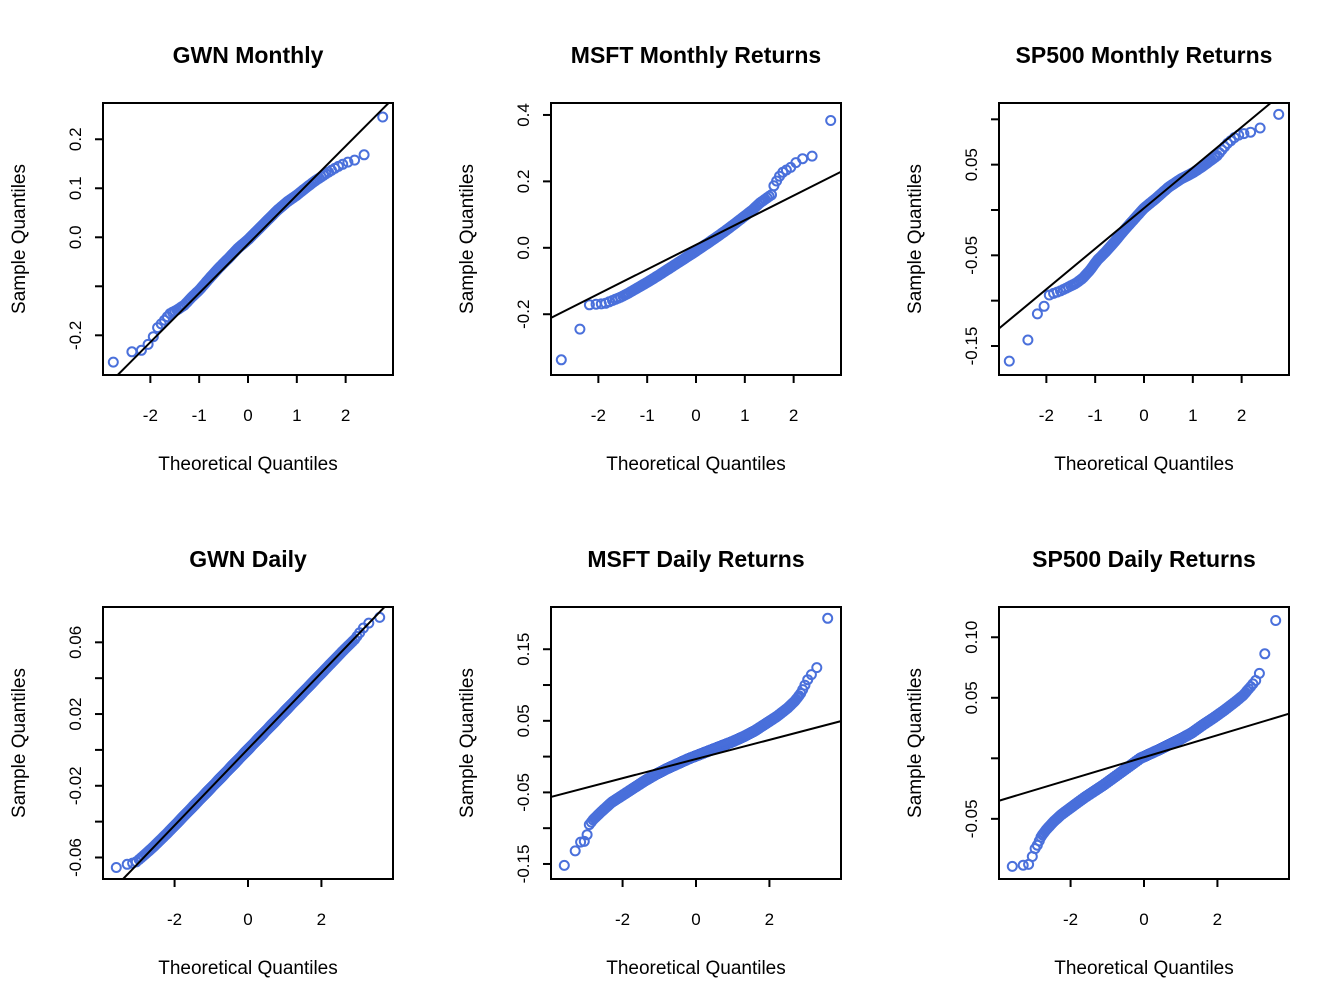  Describe the element at coordinates (75, 857) in the screenshot. I see `y-tick-label: -0.06` at that location.